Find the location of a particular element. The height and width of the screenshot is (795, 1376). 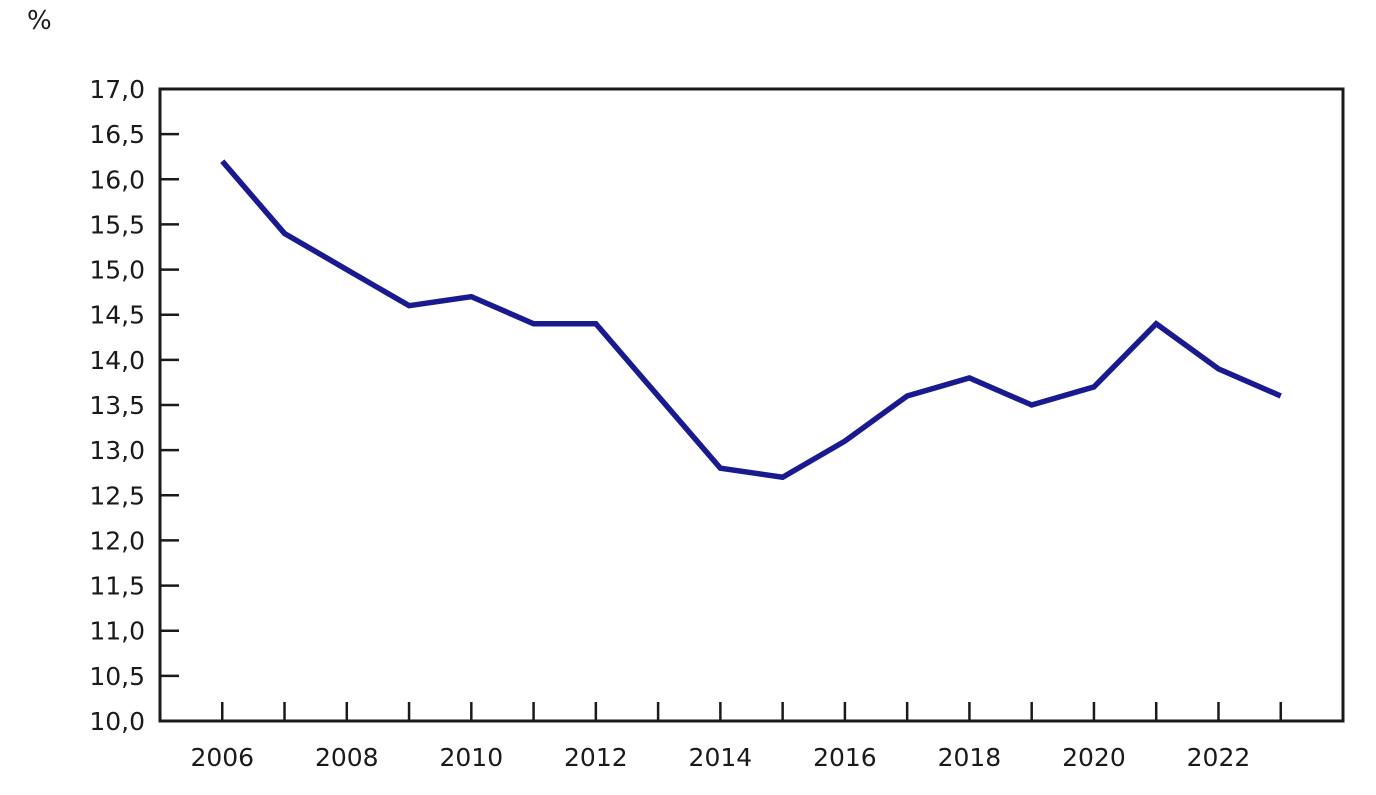

y-axis-tick-label: 12,5 is located at coordinates (117, 495).